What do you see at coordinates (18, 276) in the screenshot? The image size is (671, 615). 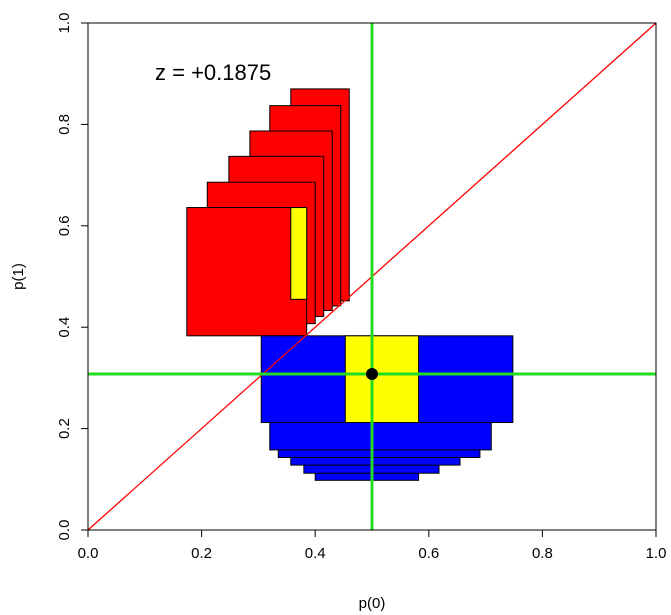 I see `y-axis-title: p(1)` at bounding box center [18, 276].